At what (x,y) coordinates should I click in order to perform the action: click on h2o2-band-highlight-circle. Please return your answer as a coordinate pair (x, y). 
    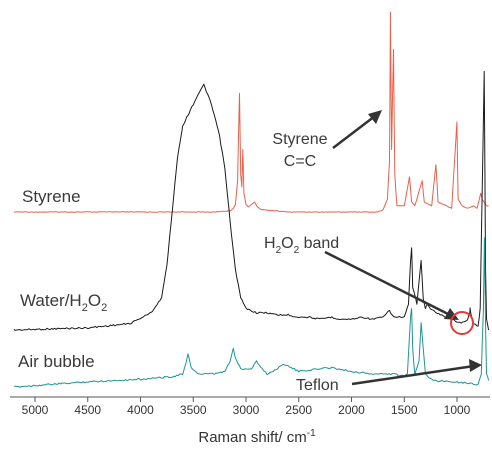
    Looking at the image, I should click on (462, 323).